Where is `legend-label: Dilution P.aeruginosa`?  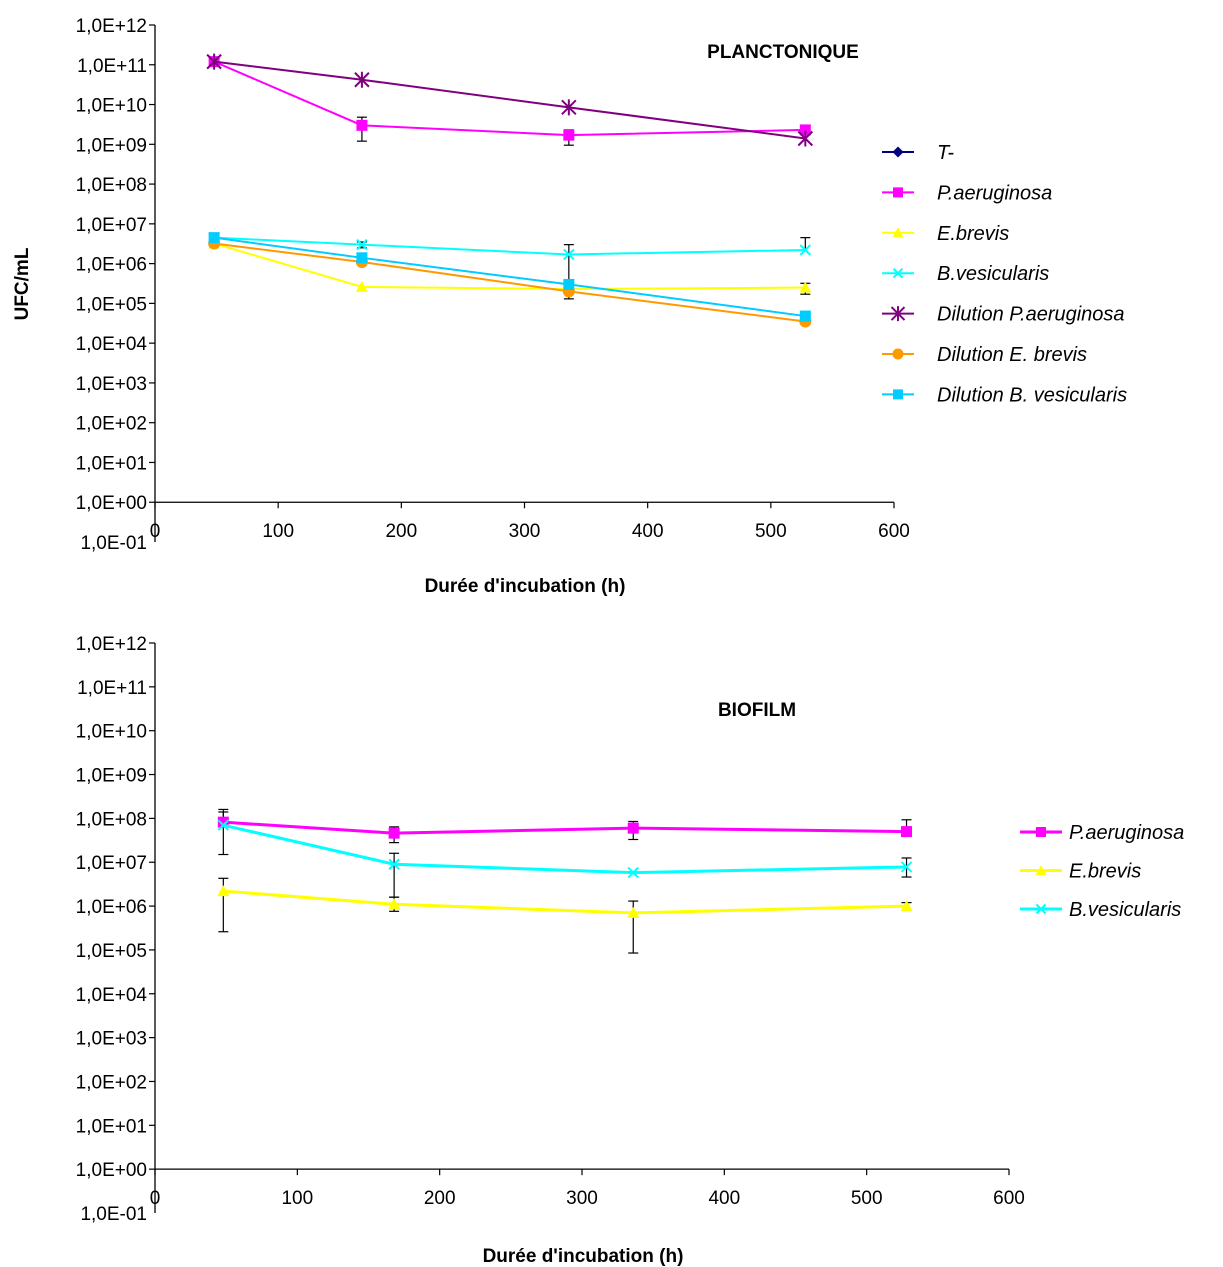 legend-label: Dilution P.aeruginosa is located at coordinates (1031, 315).